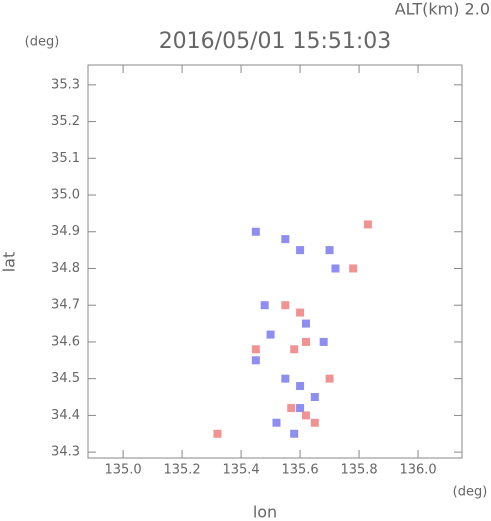 This screenshot has height=521, width=491. I want to click on y-tick-label: 35.1, so click(65, 158).